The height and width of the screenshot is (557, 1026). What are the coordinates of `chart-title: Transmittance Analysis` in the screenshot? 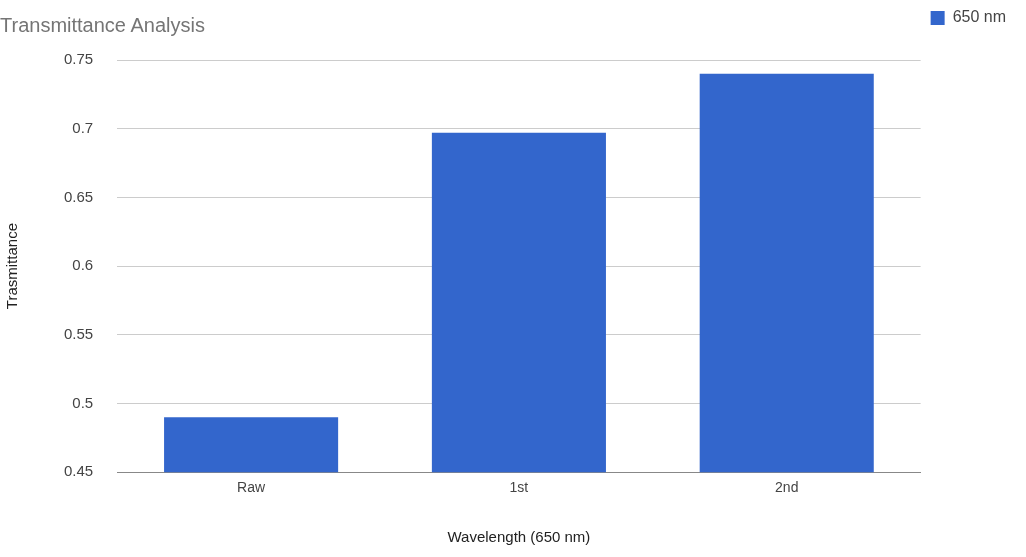 It's located at (102, 24).